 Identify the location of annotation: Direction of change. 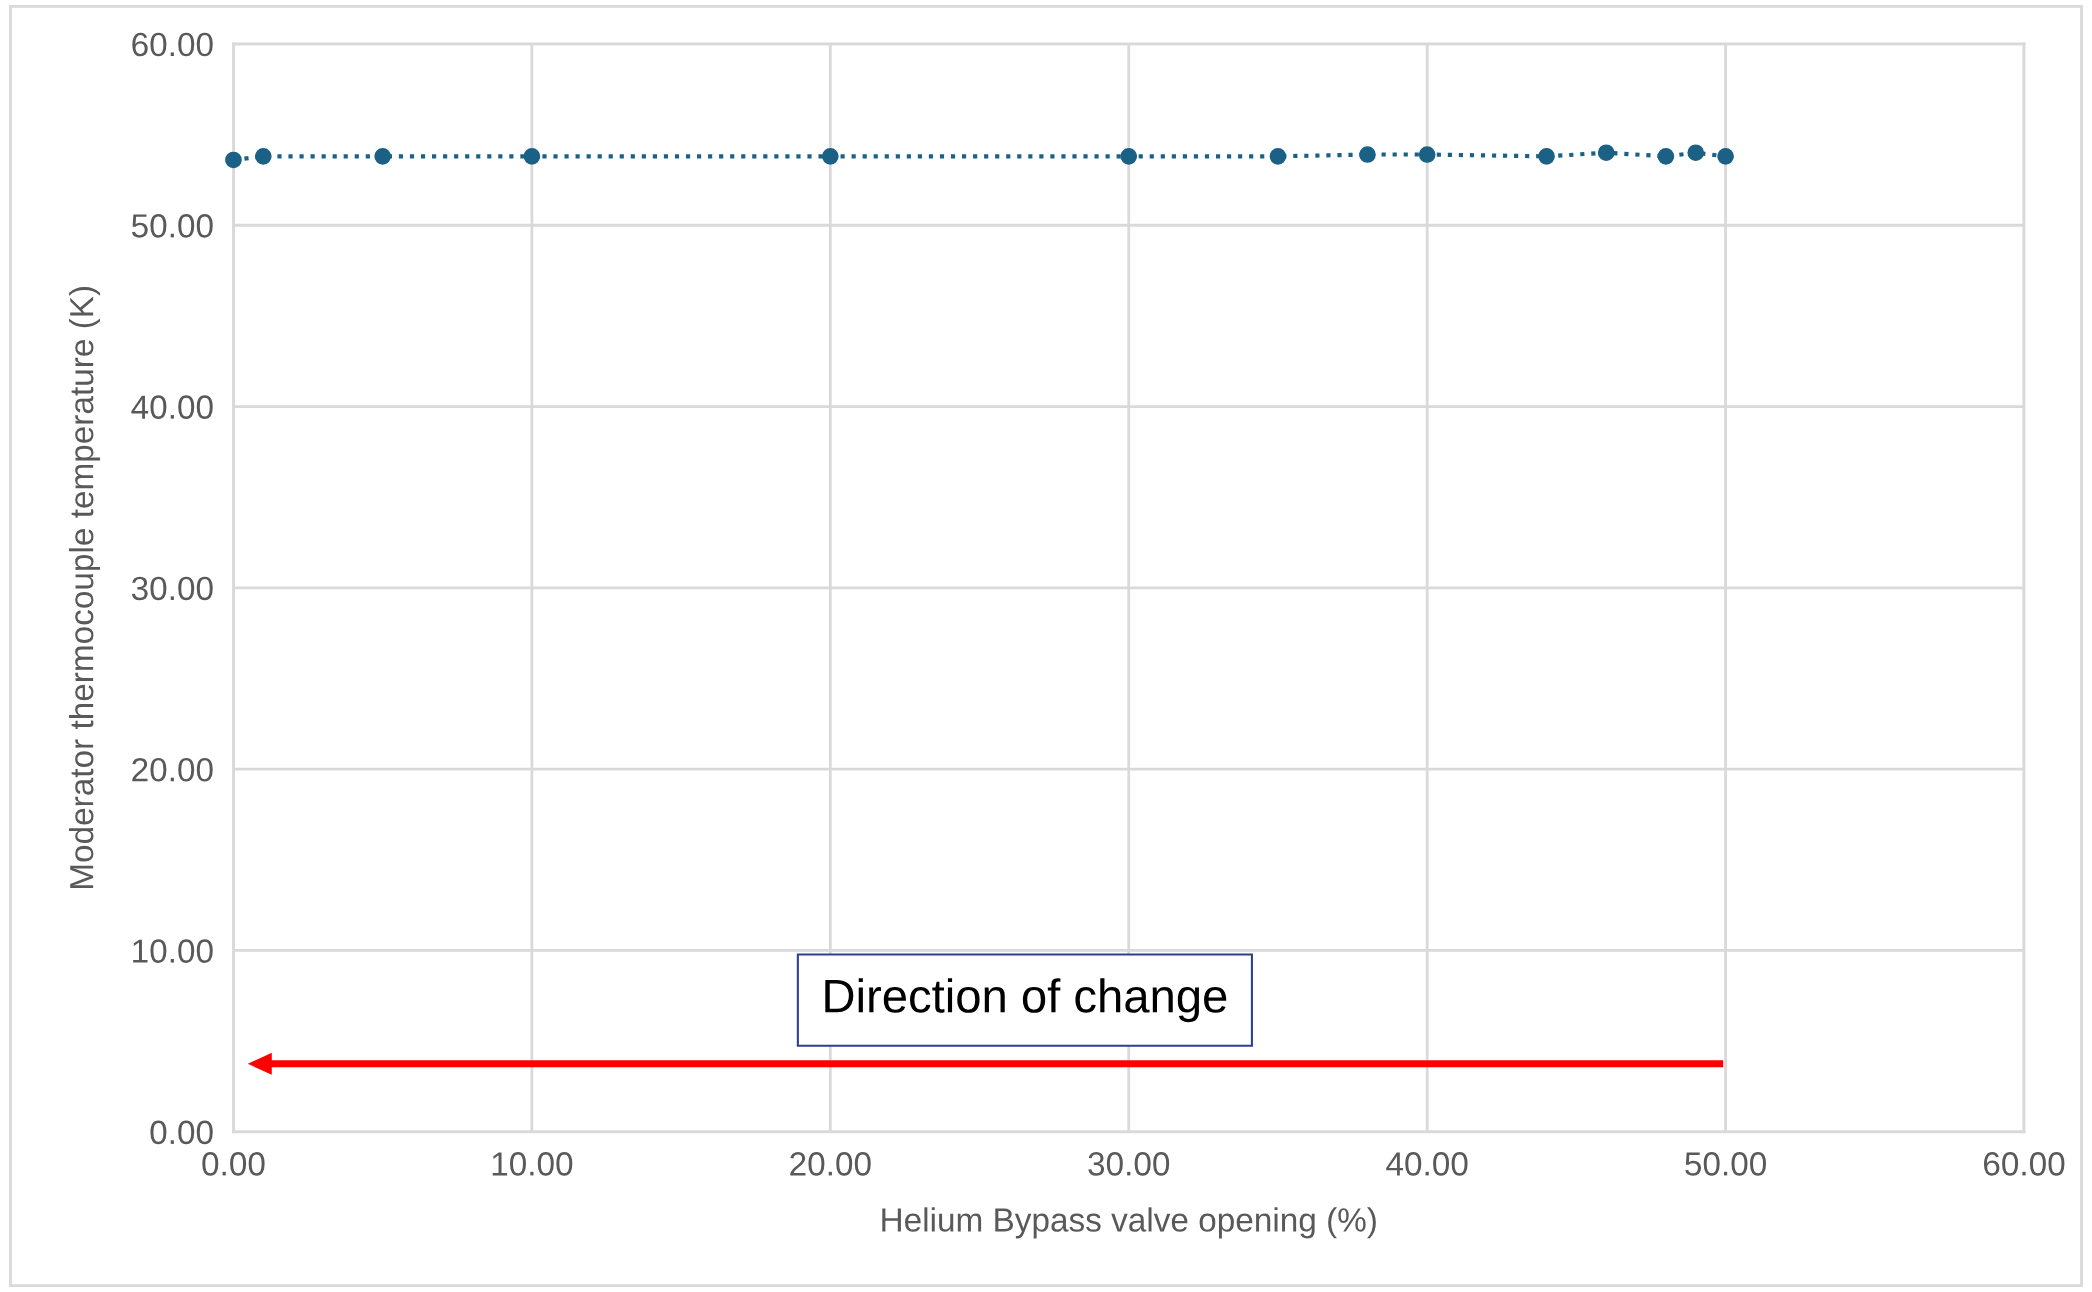
(1026, 1000).